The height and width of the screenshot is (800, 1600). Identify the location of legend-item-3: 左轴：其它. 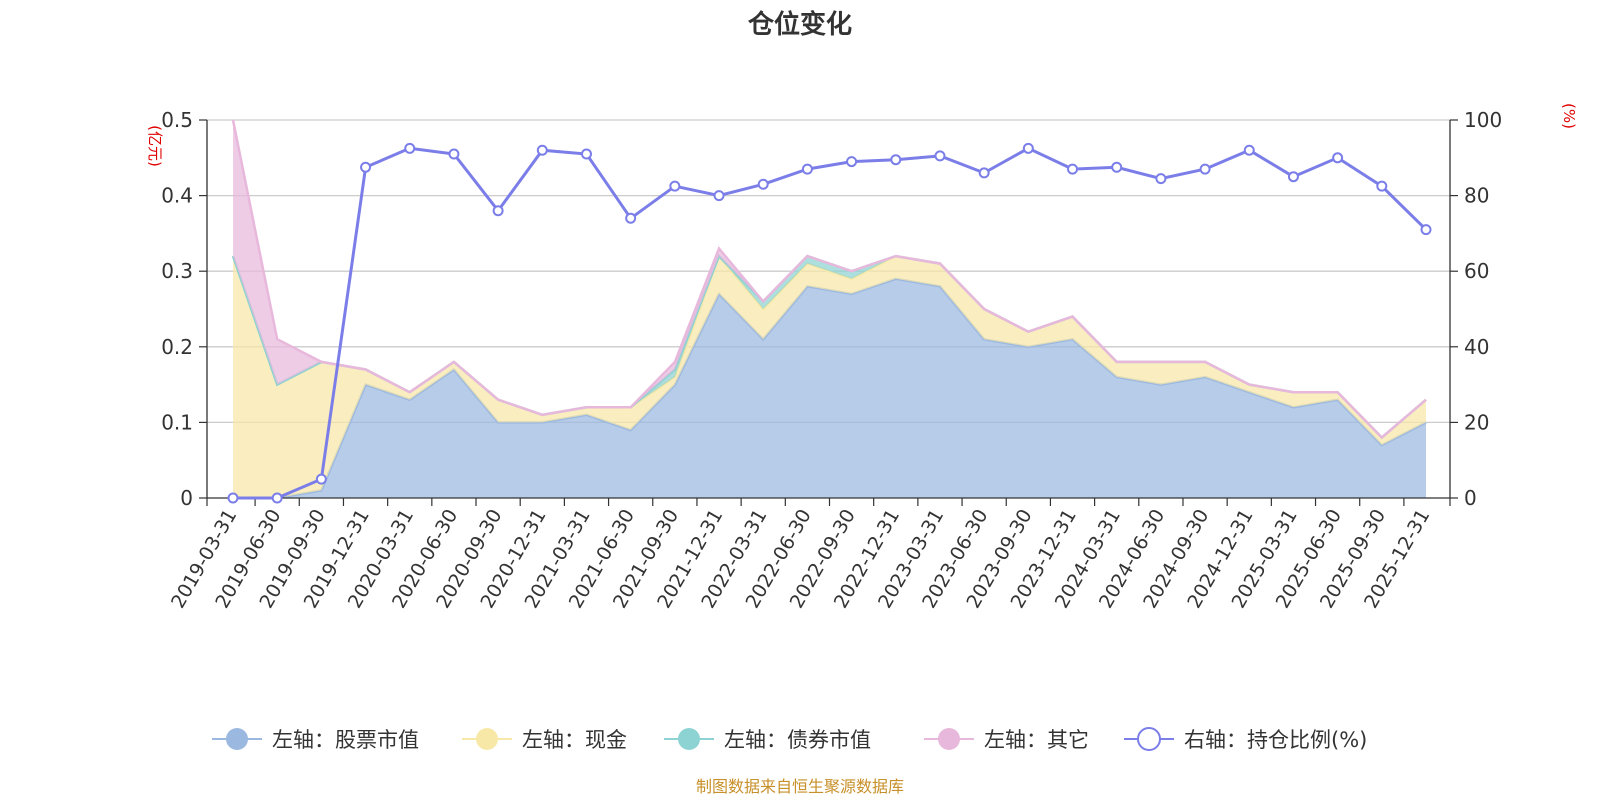
(1006, 740).